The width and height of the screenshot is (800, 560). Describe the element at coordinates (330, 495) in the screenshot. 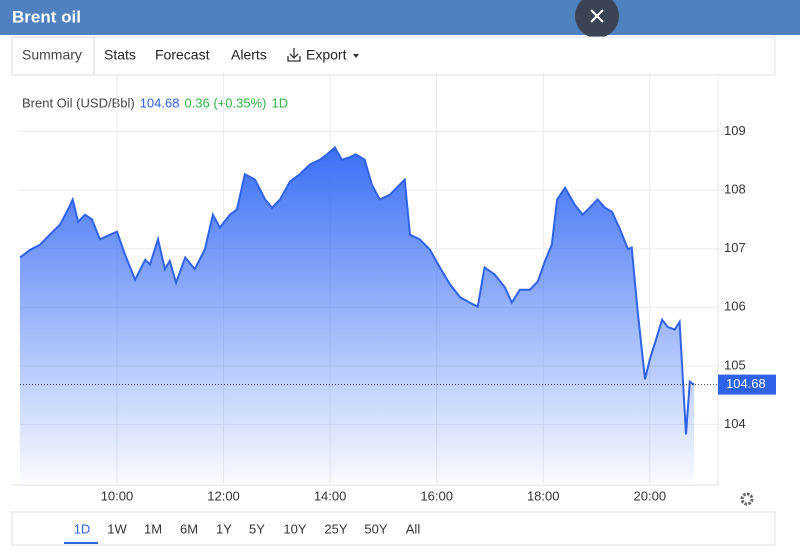

I see `x-tick-label: 14:00` at that location.